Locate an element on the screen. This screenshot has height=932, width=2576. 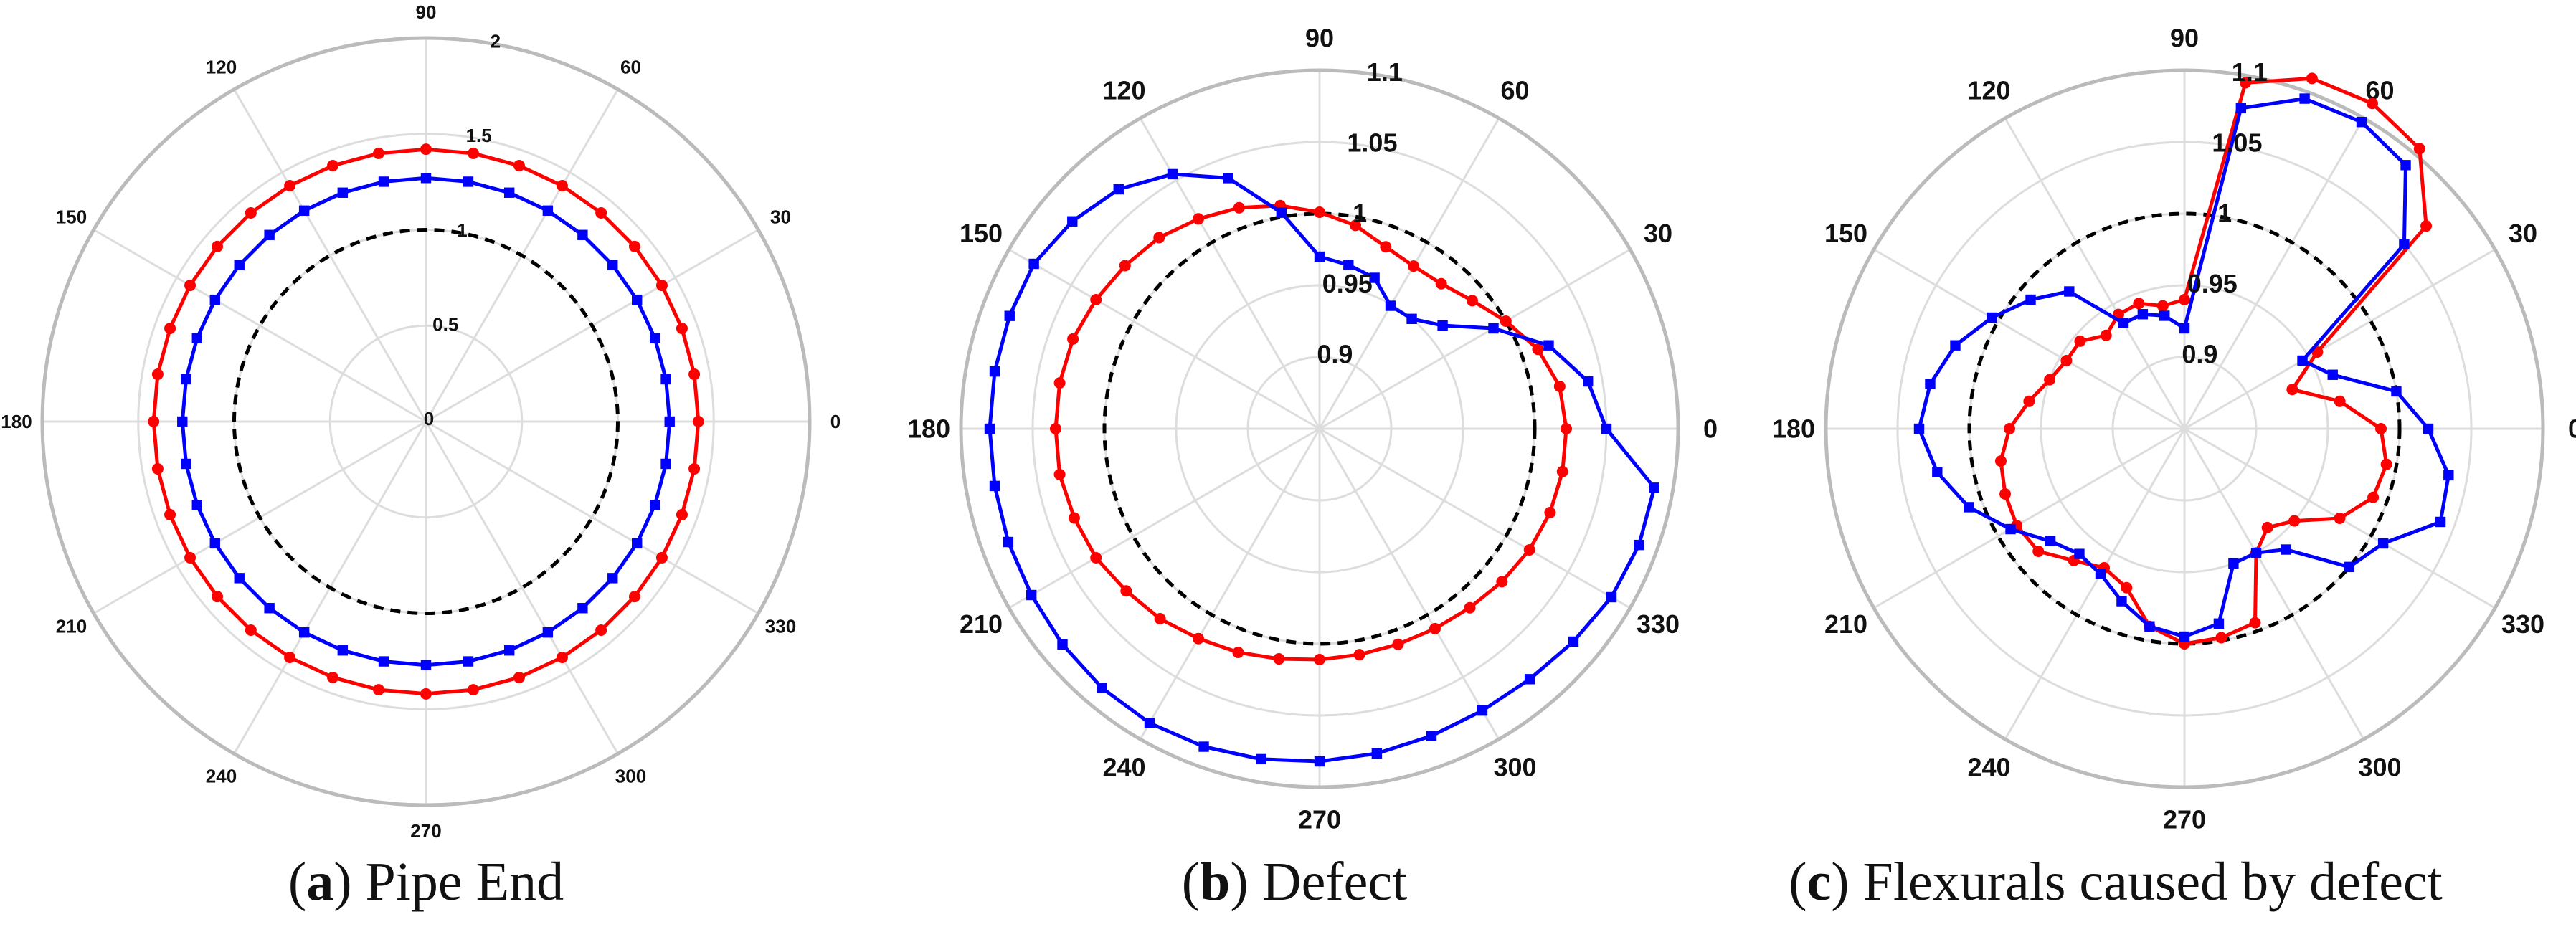
r-tick-label: 1.1 is located at coordinates (1385, 72).